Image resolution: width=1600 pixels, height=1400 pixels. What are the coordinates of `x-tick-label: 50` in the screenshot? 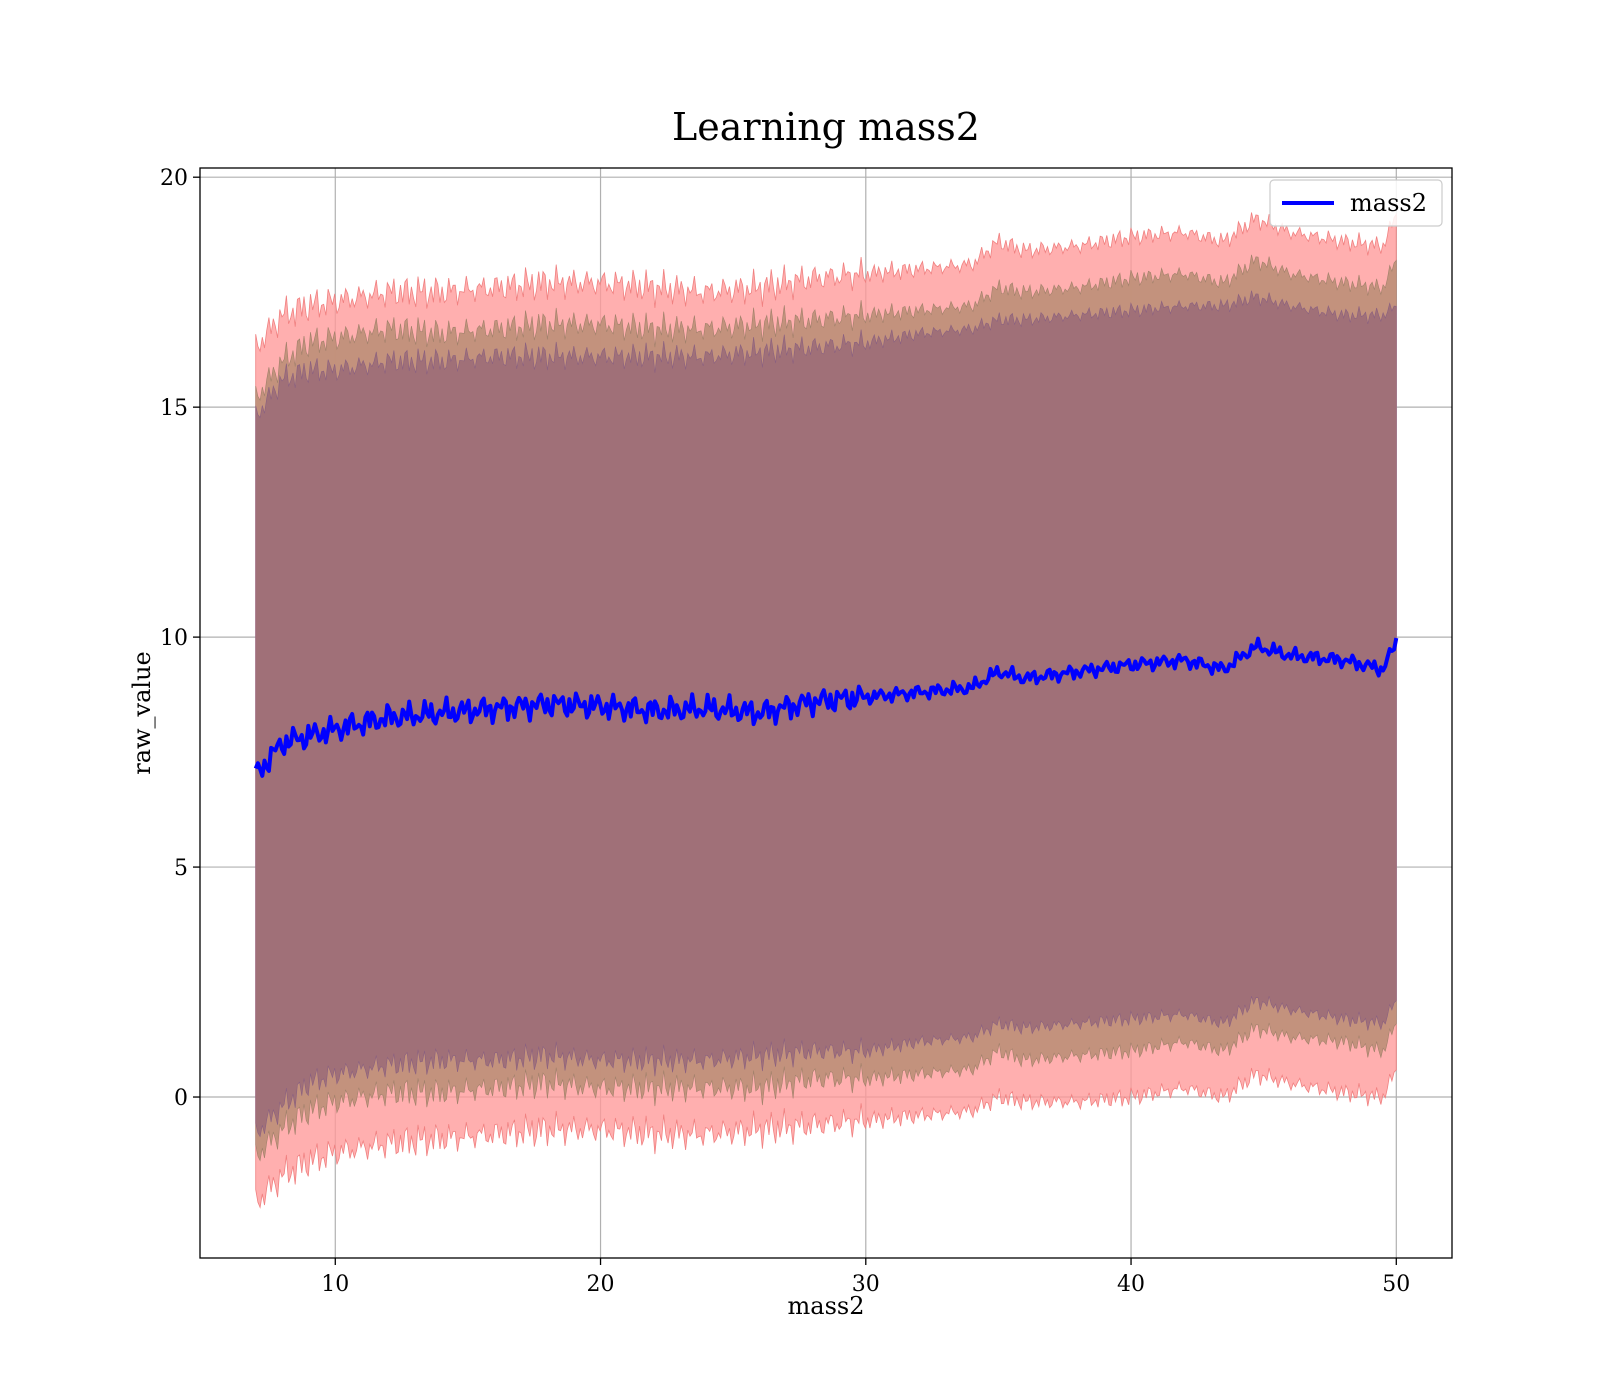 It's located at (1396, 1284).